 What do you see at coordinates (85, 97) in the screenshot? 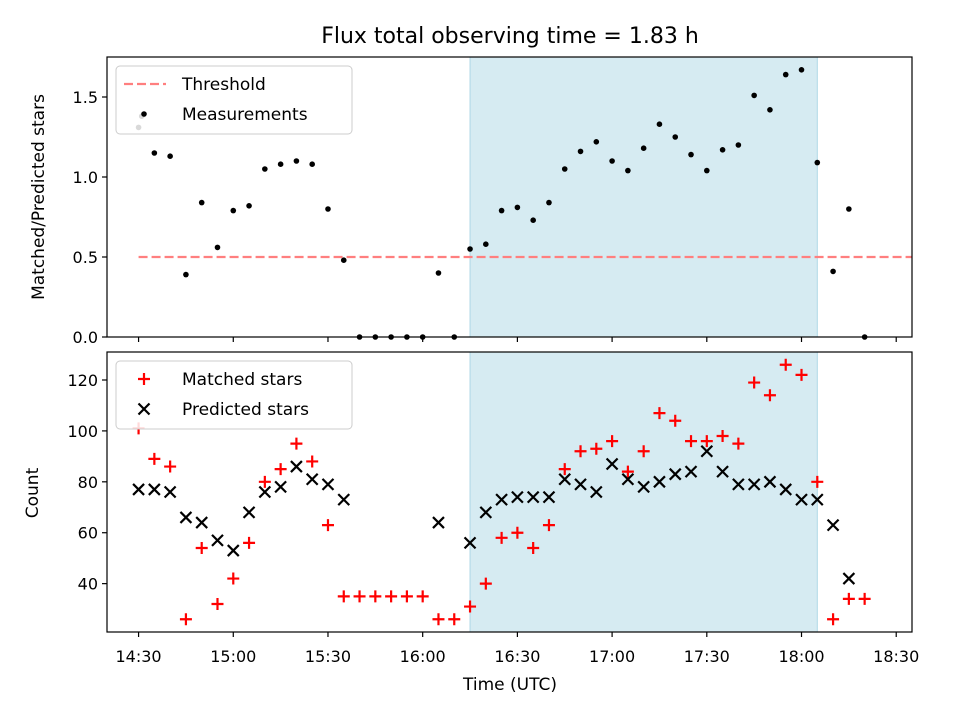
I see `y-tick-label: 1.5` at bounding box center [85, 97].